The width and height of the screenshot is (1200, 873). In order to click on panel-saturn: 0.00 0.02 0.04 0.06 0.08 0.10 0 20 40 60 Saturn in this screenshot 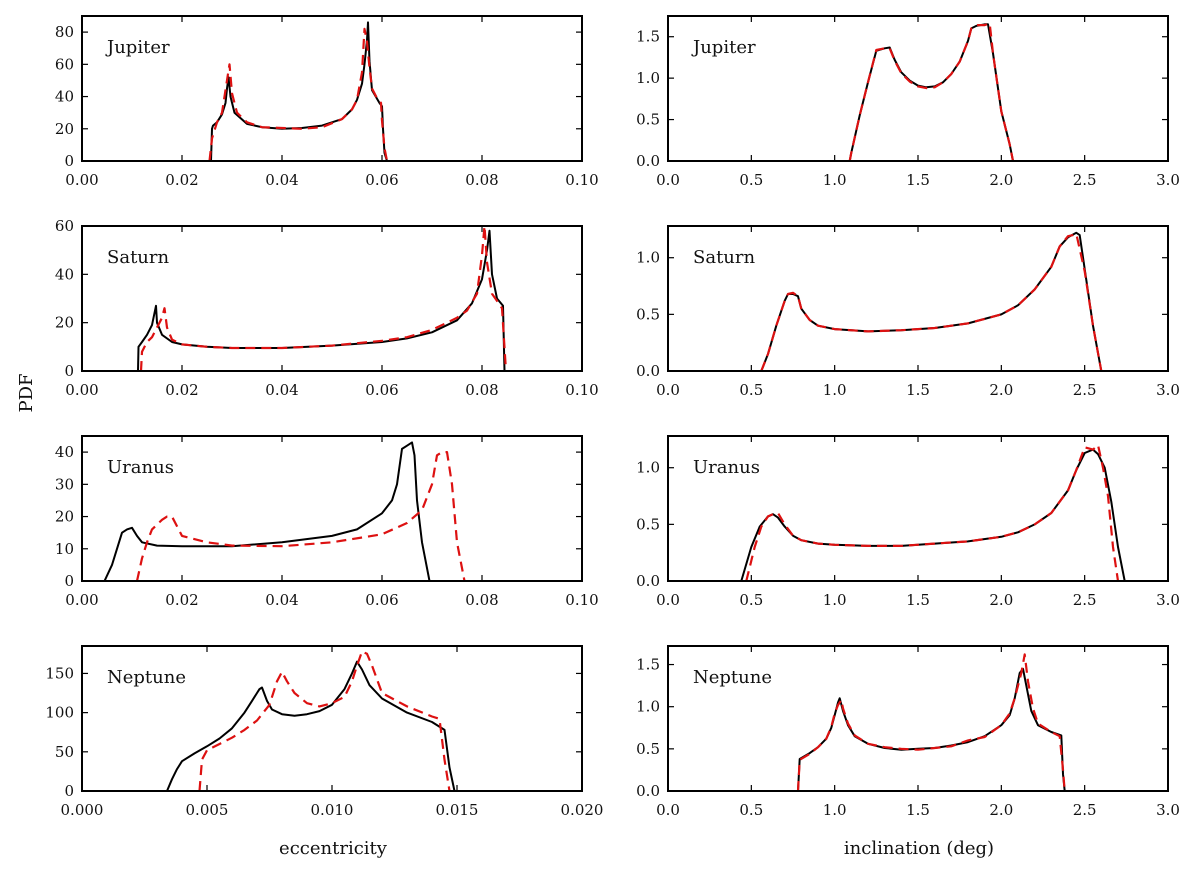, I will do `click(327, 308)`.